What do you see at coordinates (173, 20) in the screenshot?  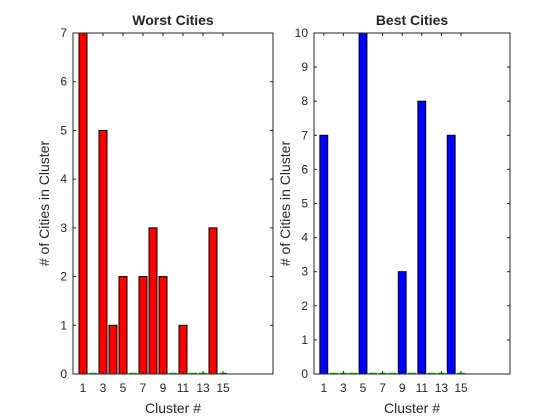 I see `chart-title: Worst Cities` at bounding box center [173, 20].